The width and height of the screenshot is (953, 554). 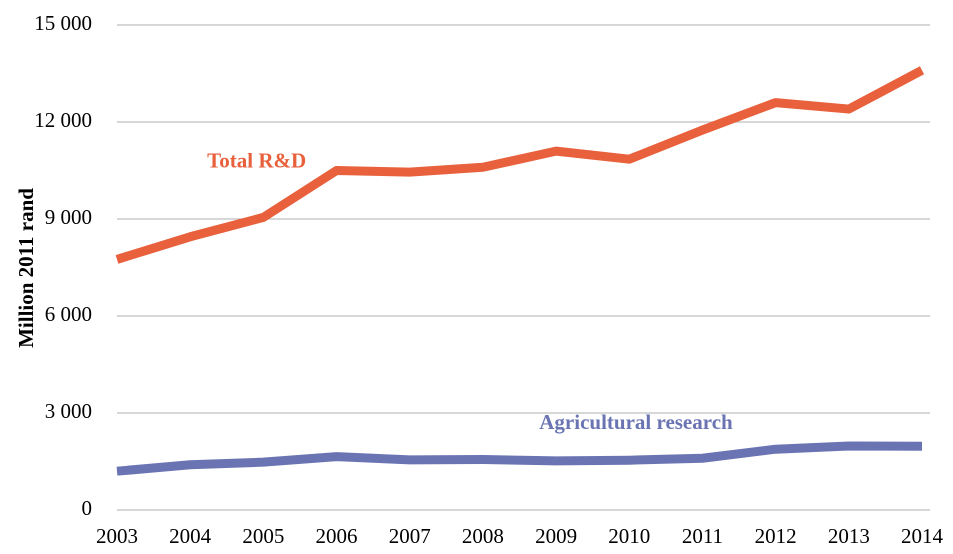 What do you see at coordinates (87, 508) in the screenshot?
I see `y-tick-label: 0` at bounding box center [87, 508].